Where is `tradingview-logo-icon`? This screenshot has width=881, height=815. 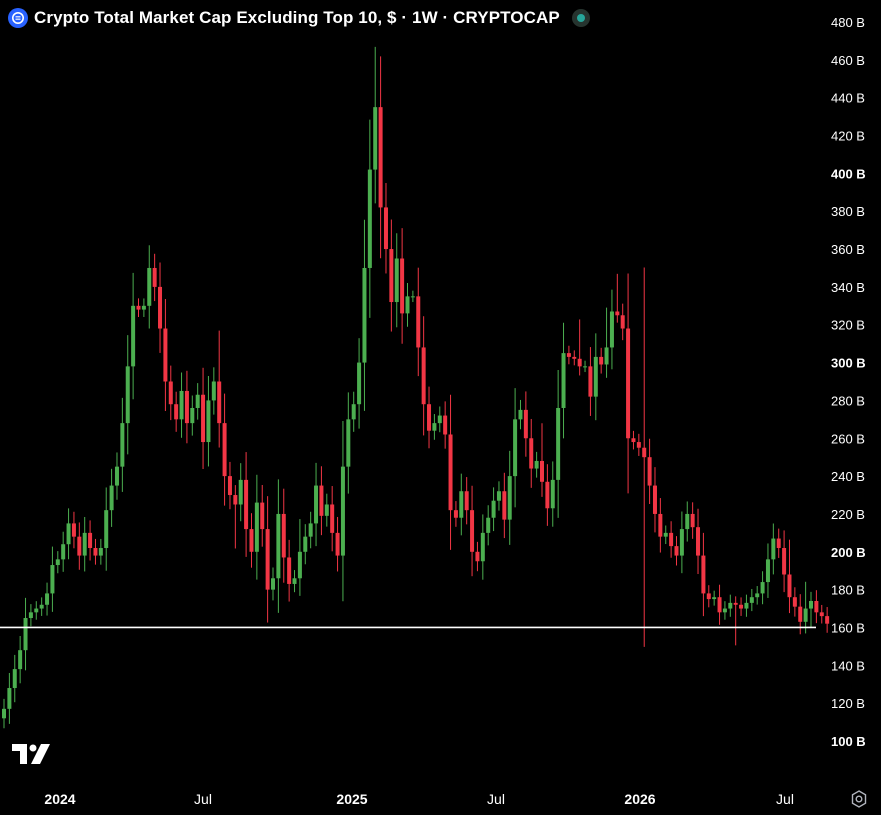 tradingview-logo-icon is located at coordinates (32, 757).